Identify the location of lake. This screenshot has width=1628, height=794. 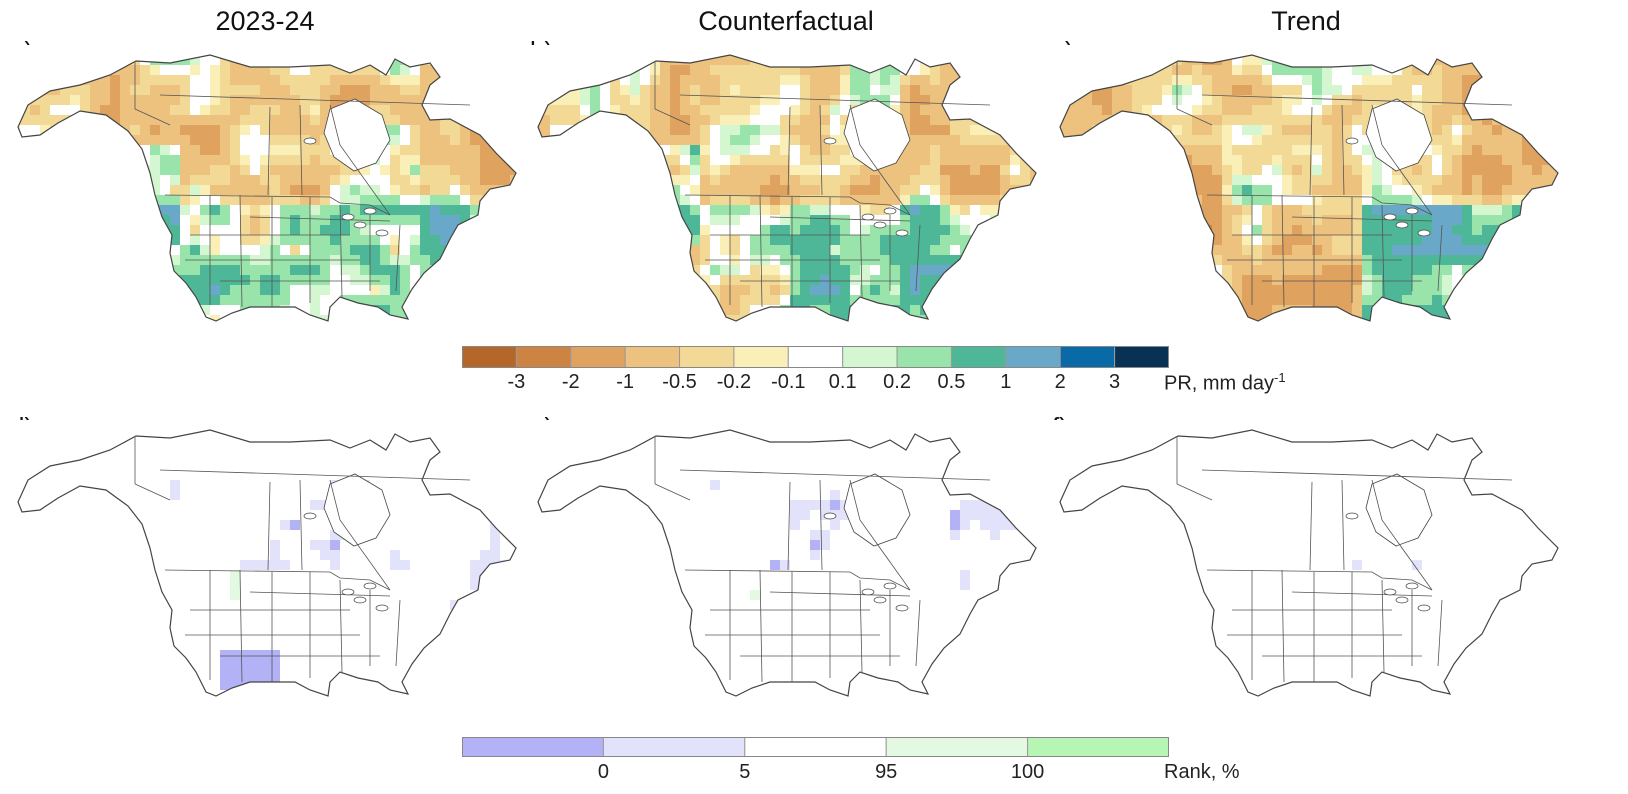
(1402, 600).